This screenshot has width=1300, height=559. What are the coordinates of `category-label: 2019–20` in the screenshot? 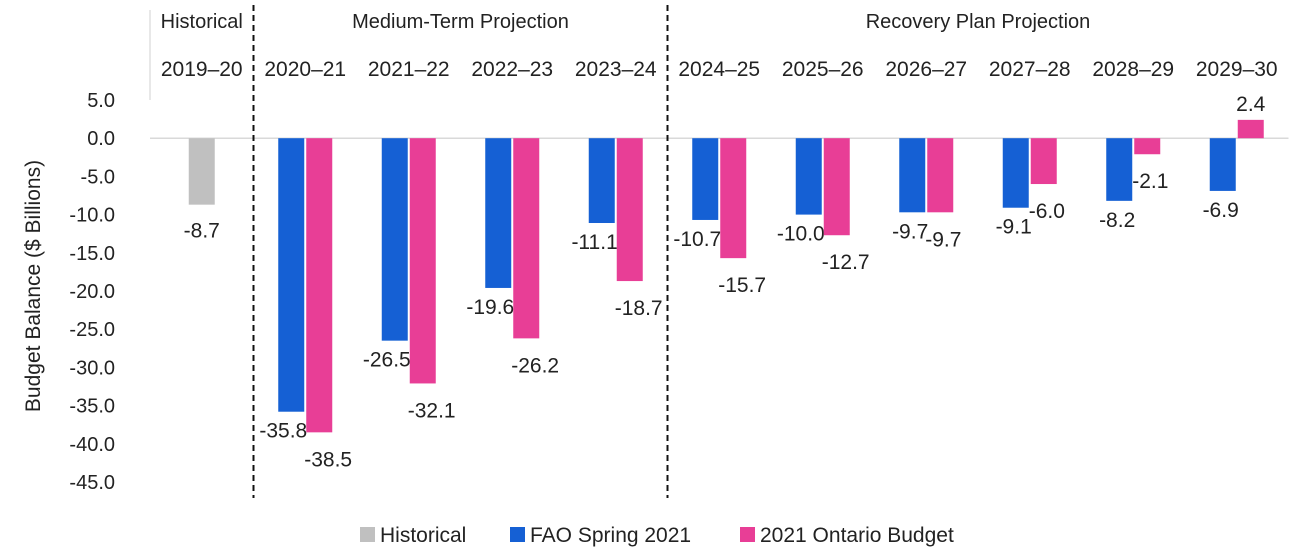 It's located at (202, 69).